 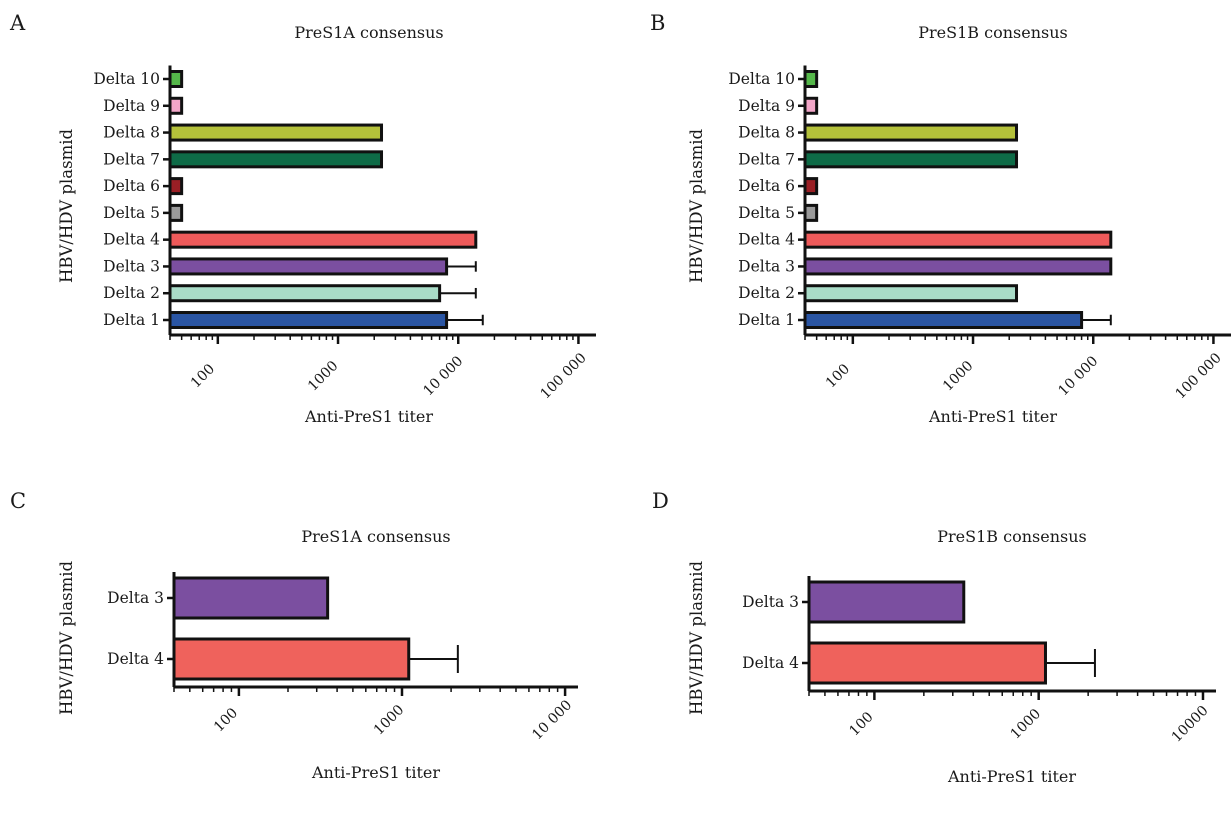 I want to click on panel-a-category-label: Delta 4, so click(x=131, y=240).